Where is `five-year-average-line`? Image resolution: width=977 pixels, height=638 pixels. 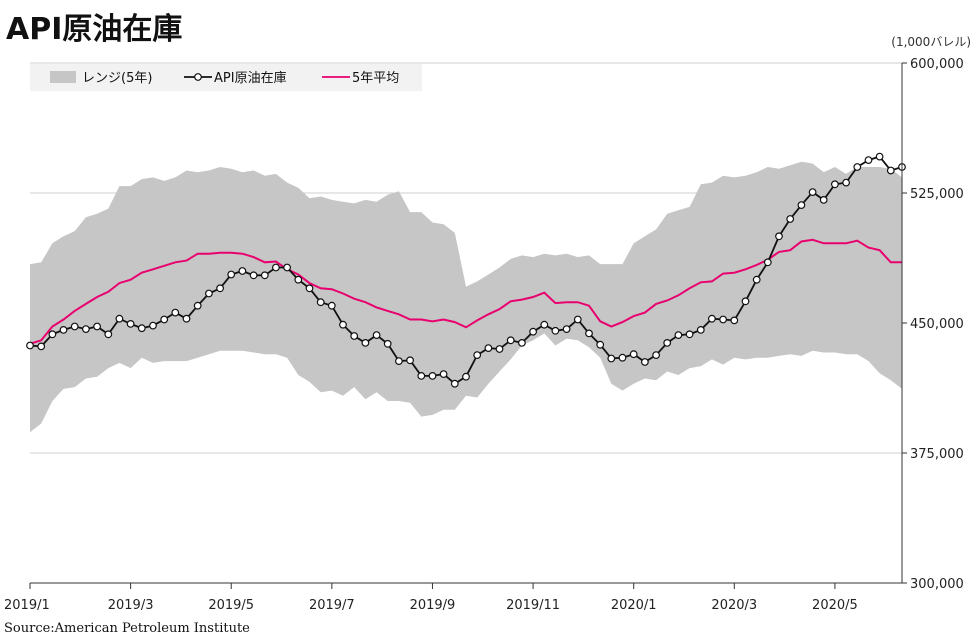
five-year-average-line is located at coordinates (465, 291).